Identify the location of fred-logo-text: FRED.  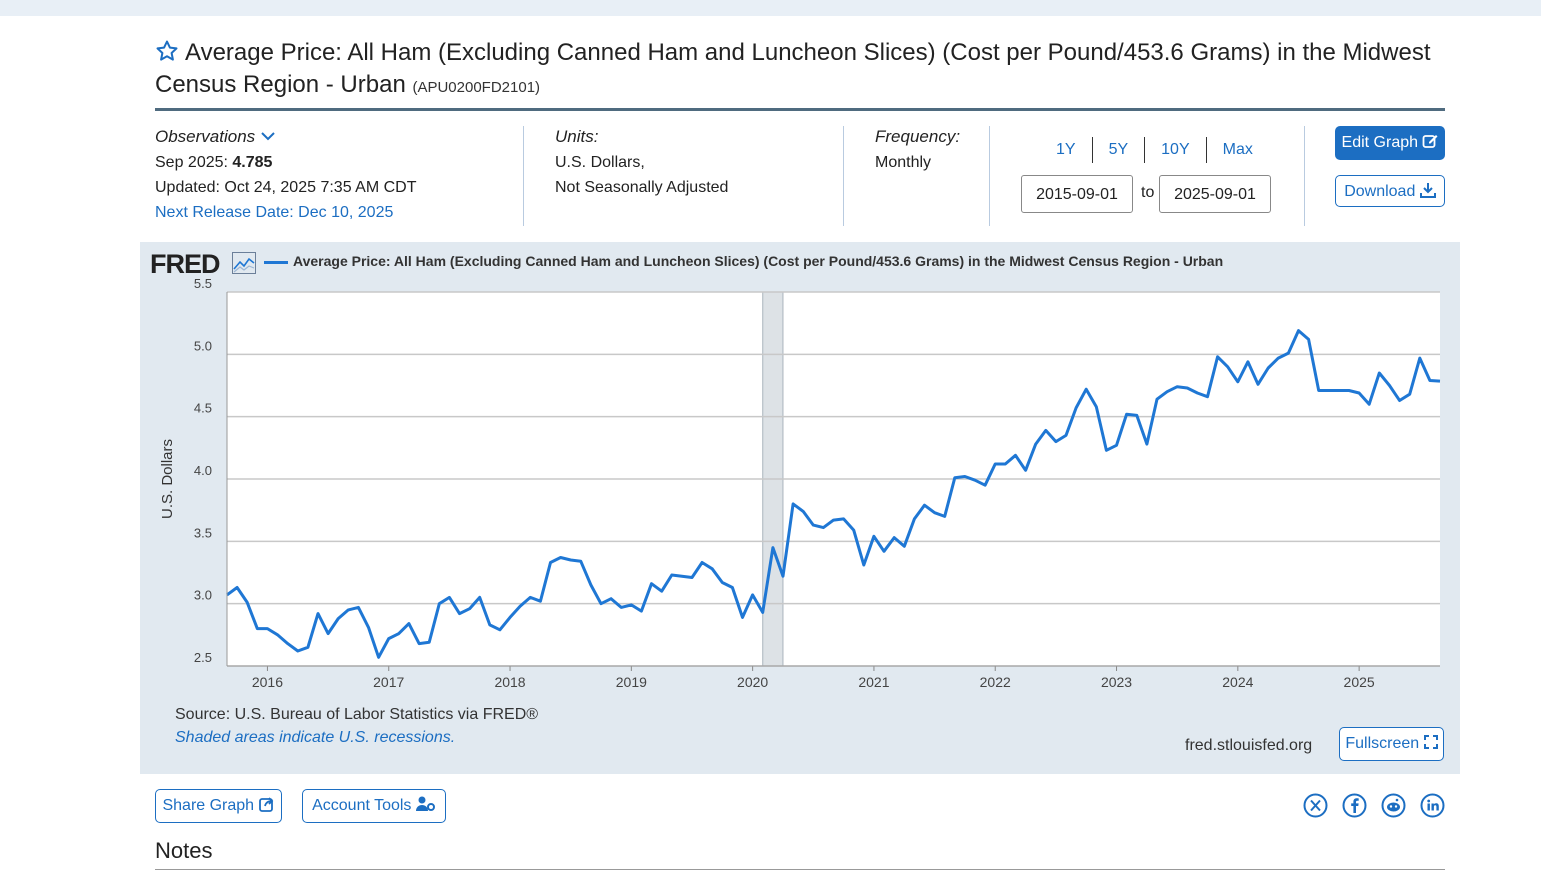
(185, 264).